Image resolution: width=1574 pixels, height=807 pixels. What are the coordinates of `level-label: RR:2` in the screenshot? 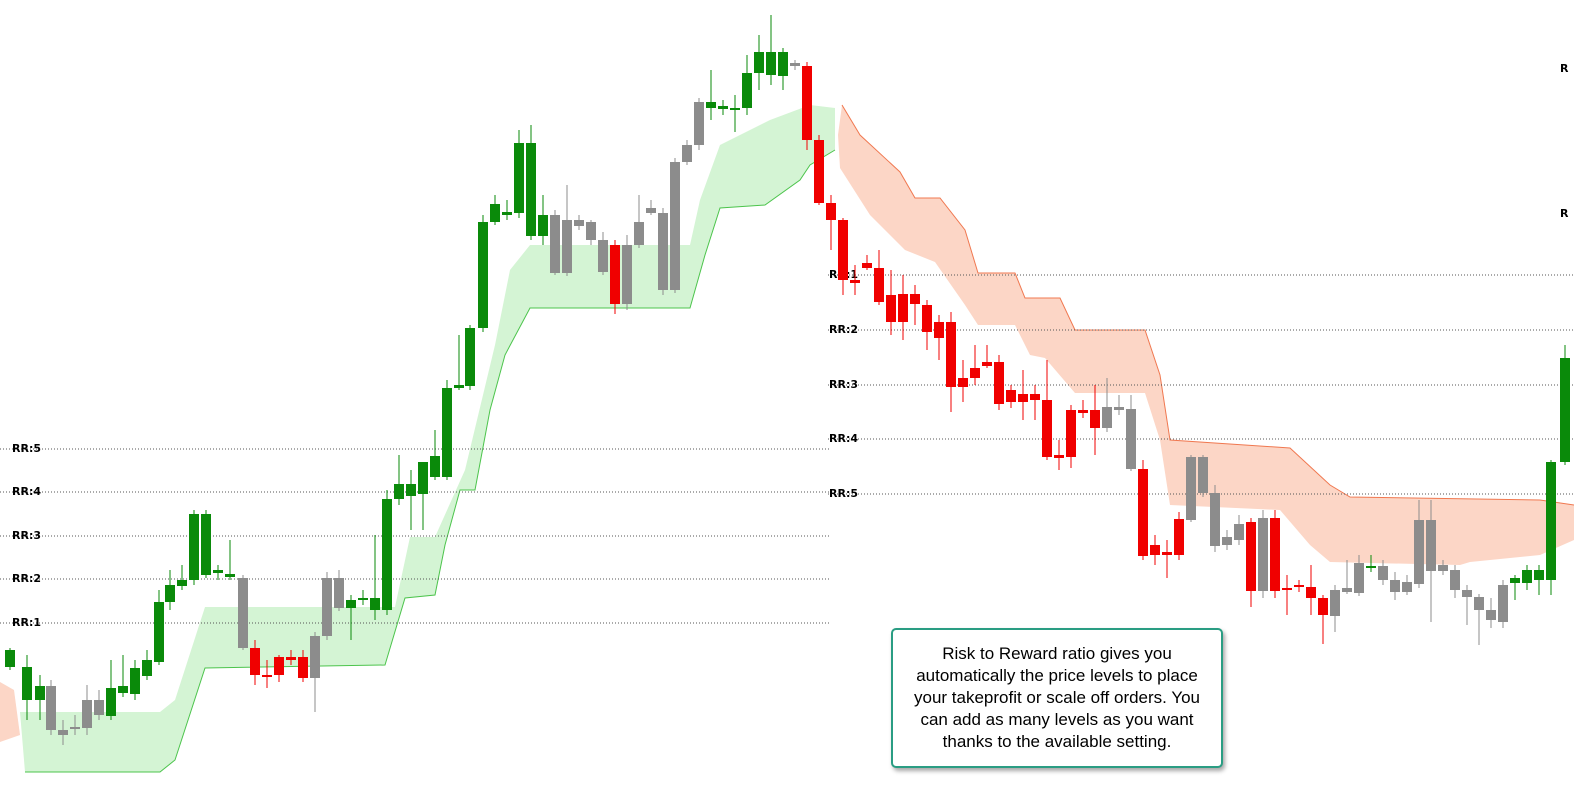 It's located at (843, 329).